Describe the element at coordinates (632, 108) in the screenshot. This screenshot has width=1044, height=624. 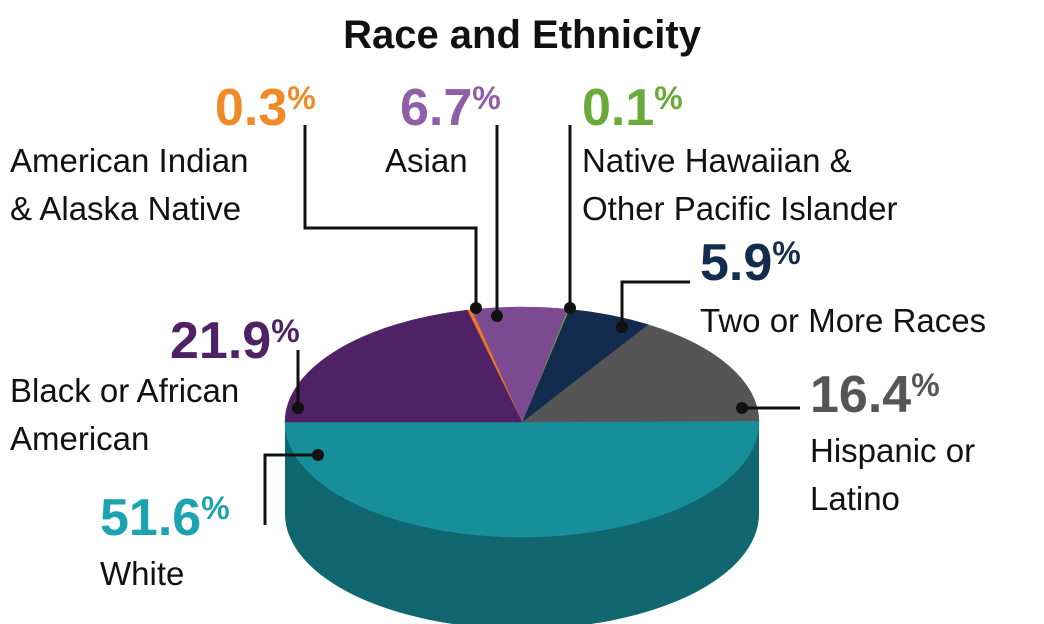
I see `value-label: 0.1%` at that location.